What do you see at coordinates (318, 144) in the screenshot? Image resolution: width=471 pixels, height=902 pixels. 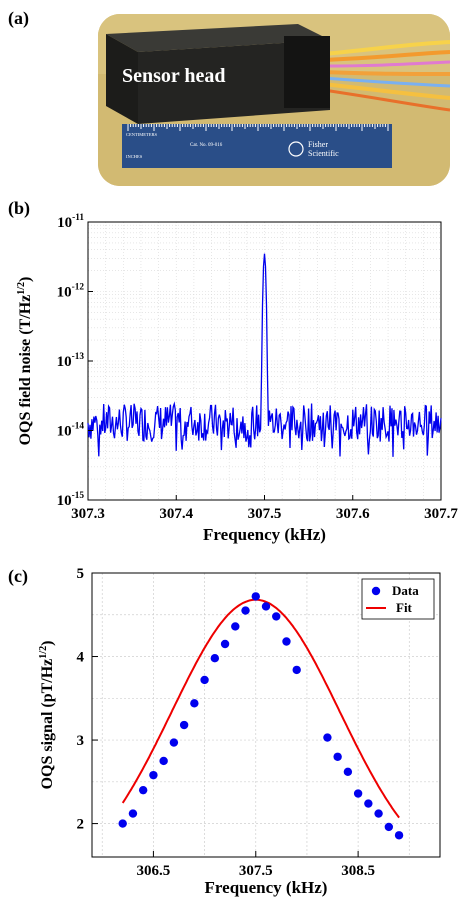 I see `ruler-brand-line1: Fisher` at bounding box center [318, 144].